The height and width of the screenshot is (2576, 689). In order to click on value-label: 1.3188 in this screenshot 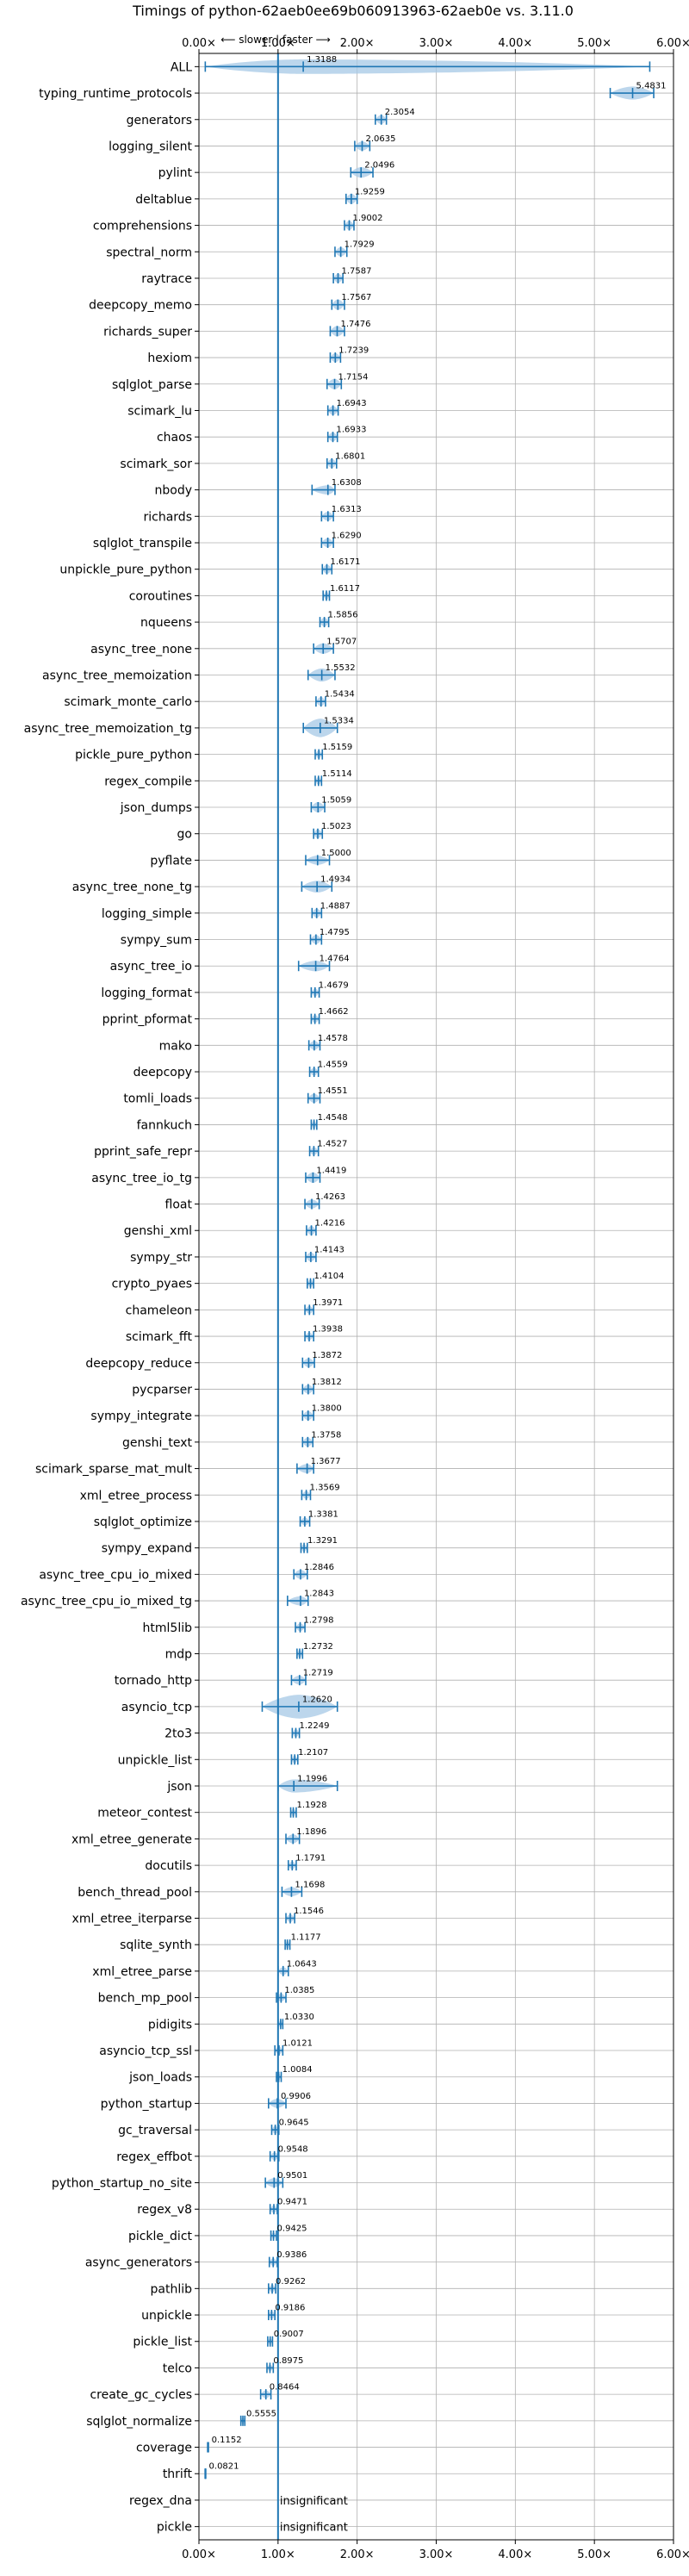, I will do `click(322, 60)`.